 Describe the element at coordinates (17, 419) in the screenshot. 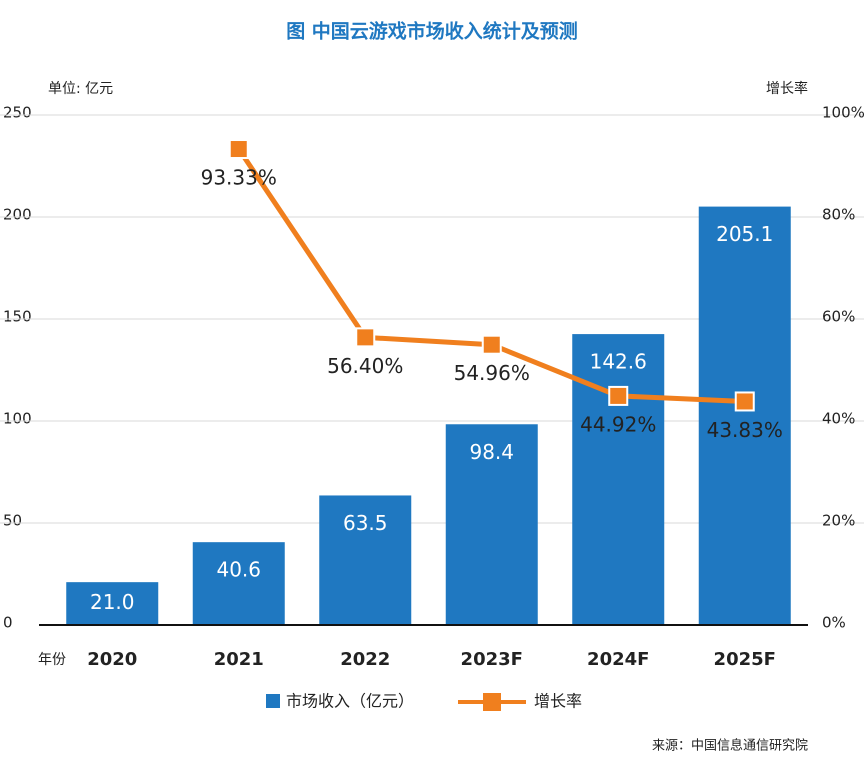

I see `y-tick-label: 100` at that location.